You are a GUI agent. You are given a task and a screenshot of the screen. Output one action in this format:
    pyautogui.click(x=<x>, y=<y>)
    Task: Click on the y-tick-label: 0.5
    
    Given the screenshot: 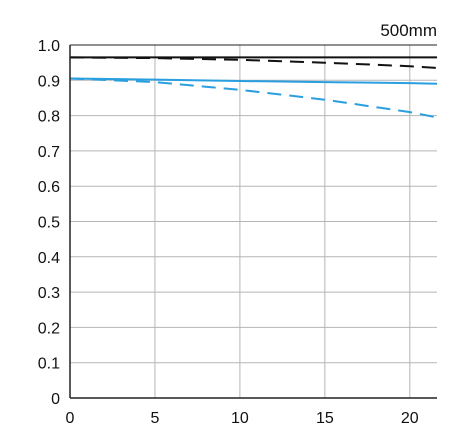 What is the action you would take?
    pyautogui.click(x=49, y=223)
    